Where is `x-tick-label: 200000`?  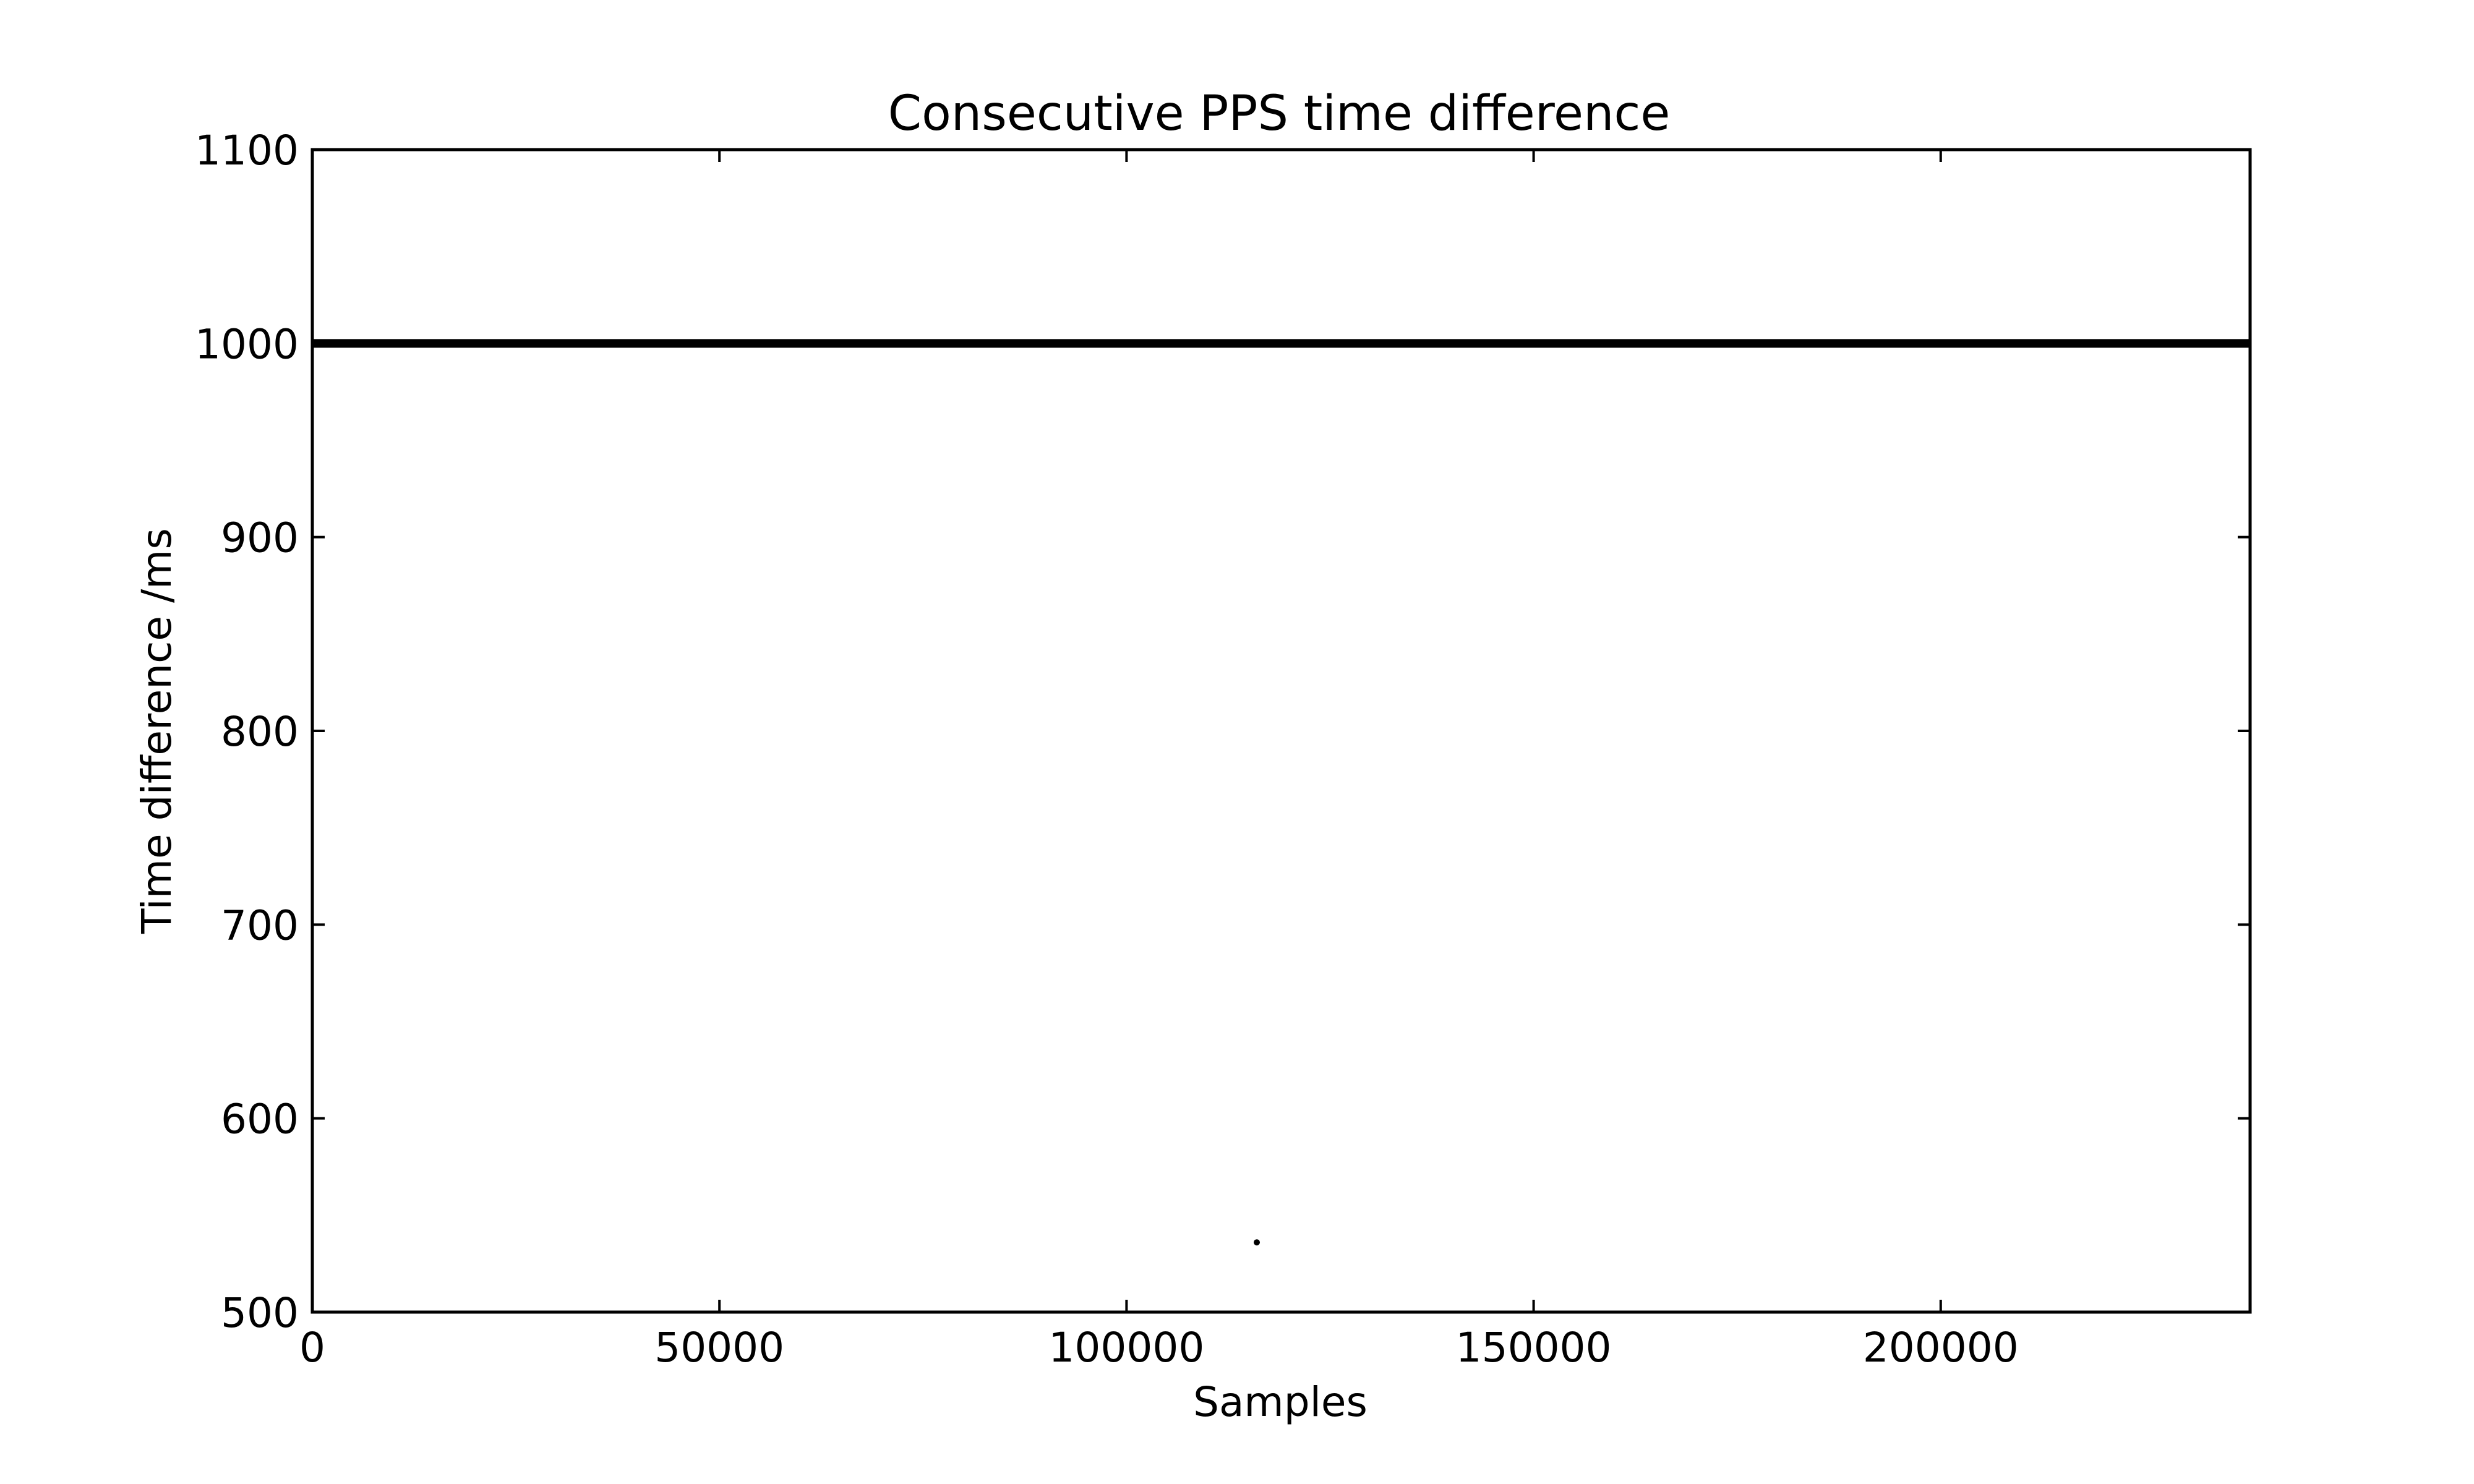 x-tick-label: 200000 is located at coordinates (1941, 1347).